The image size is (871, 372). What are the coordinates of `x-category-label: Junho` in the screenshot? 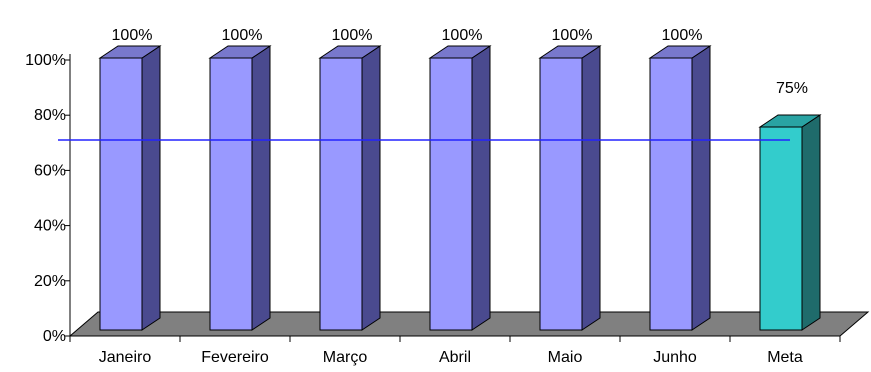 It's located at (675, 357).